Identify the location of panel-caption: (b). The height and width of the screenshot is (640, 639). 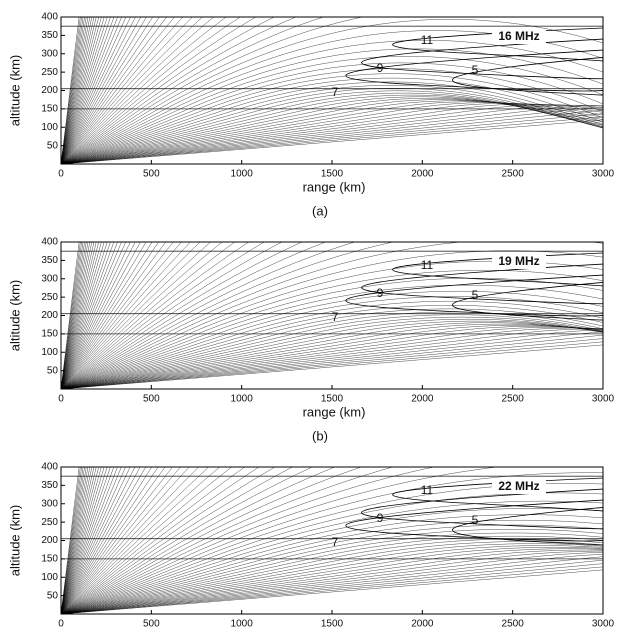
(320, 435).